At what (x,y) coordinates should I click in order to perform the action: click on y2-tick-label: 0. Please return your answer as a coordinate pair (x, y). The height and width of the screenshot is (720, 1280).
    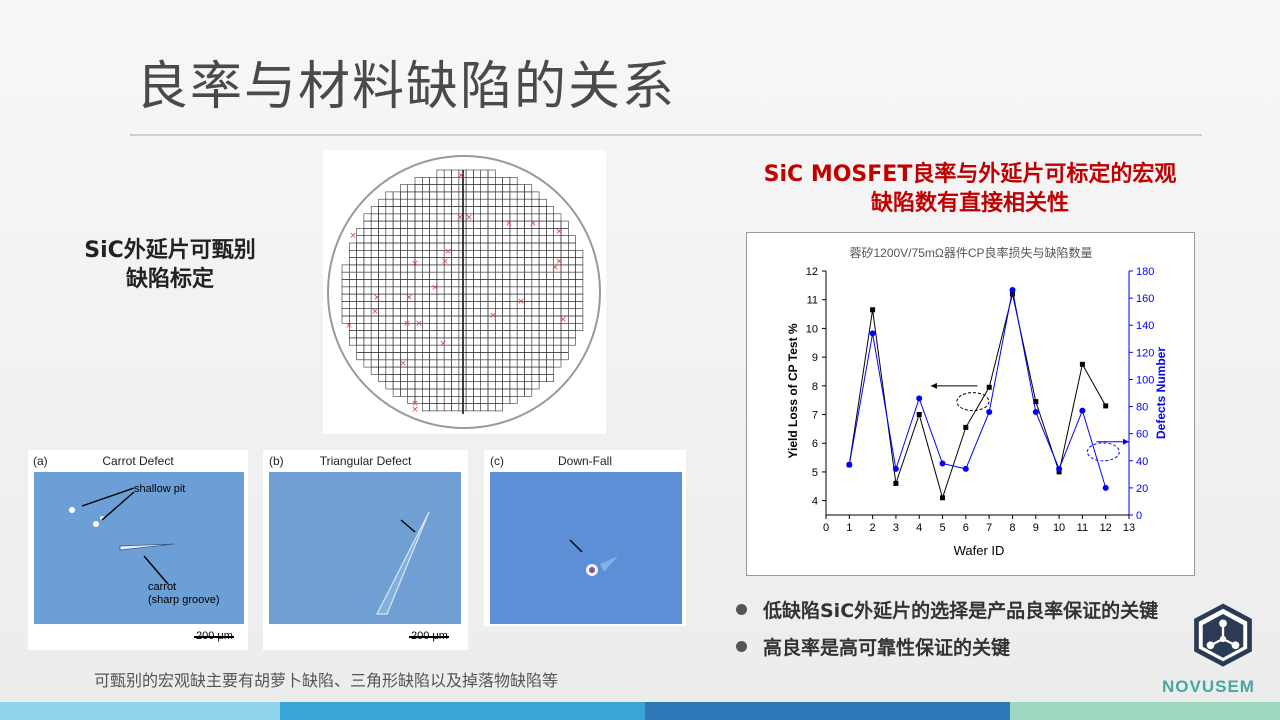
    Looking at the image, I should click on (1139, 516).